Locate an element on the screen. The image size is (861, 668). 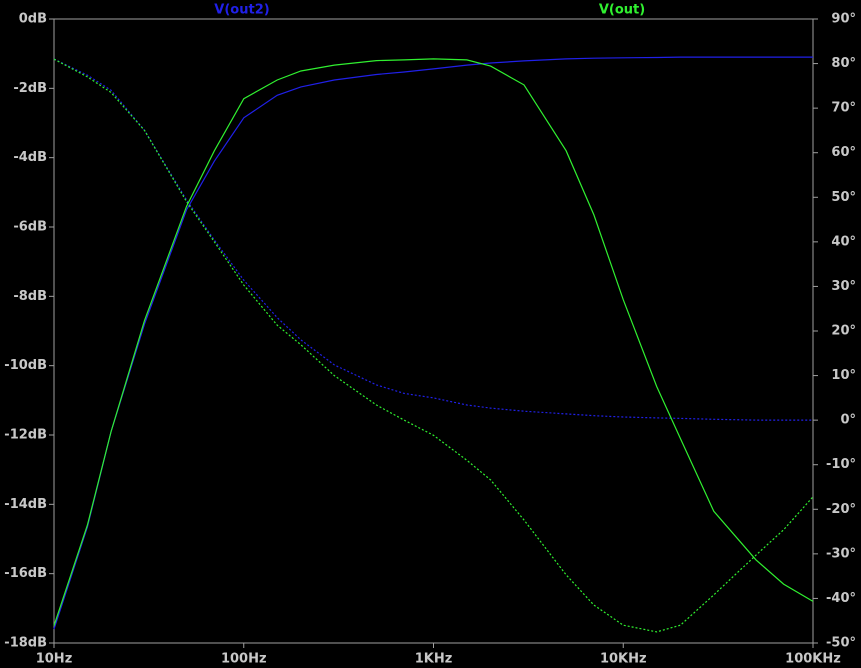
y-tick-label: -6dB is located at coordinates (30, 227).